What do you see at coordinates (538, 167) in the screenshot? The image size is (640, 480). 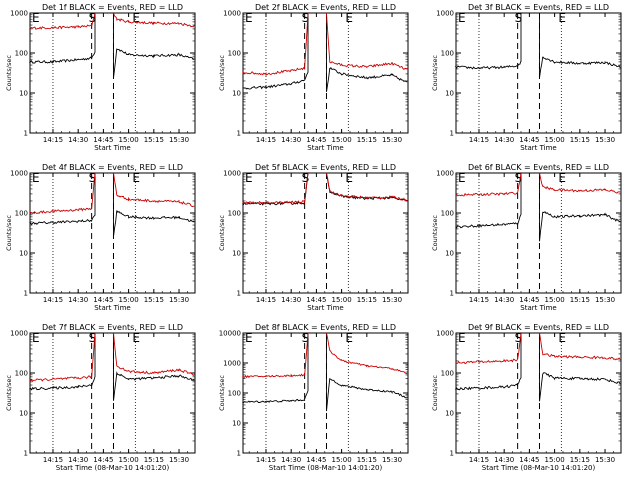 I see `panel-title: Det 6f BLACK = Events, RED = LLD` at bounding box center [538, 167].